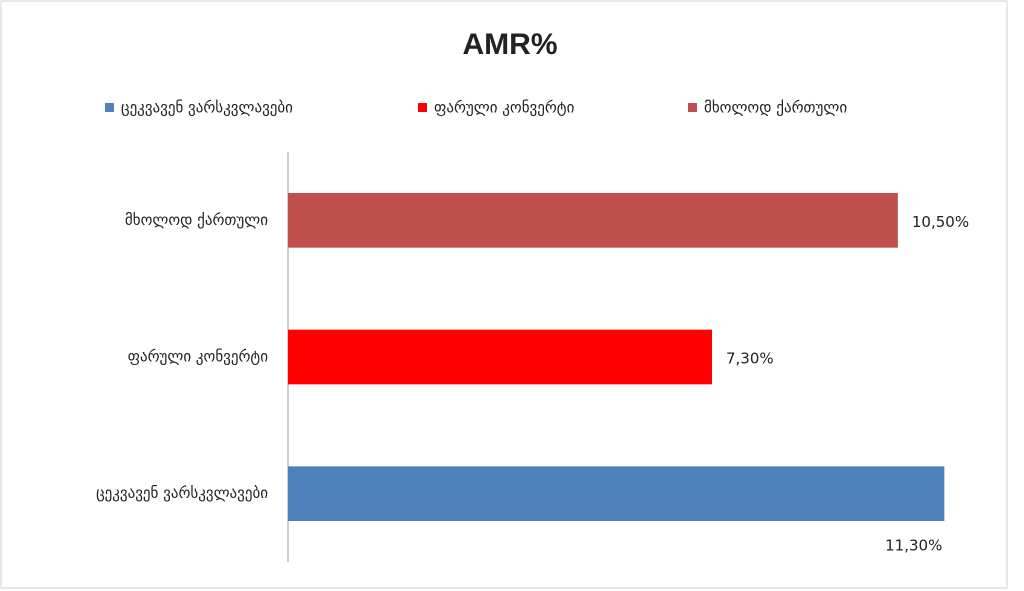 The width and height of the screenshot is (1024, 591). What do you see at coordinates (510, 44) in the screenshot?
I see `chart-title: AMR%` at bounding box center [510, 44].